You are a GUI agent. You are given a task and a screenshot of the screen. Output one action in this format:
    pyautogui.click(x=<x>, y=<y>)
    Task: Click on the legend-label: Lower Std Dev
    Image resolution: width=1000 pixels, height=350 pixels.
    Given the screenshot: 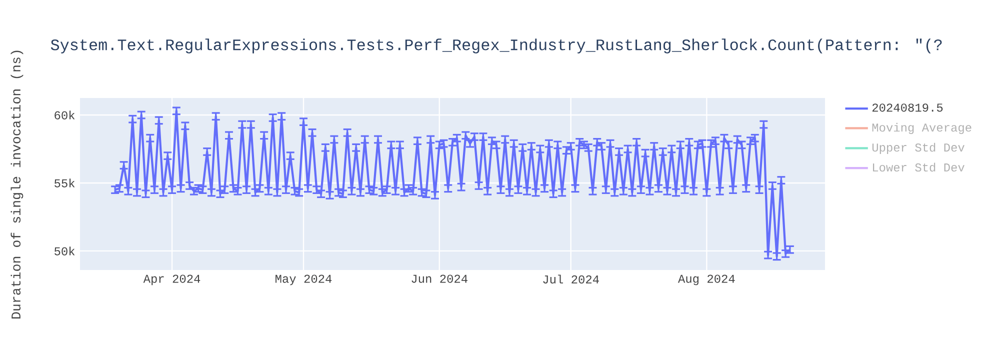 What is the action you would take?
    pyautogui.click(x=918, y=167)
    